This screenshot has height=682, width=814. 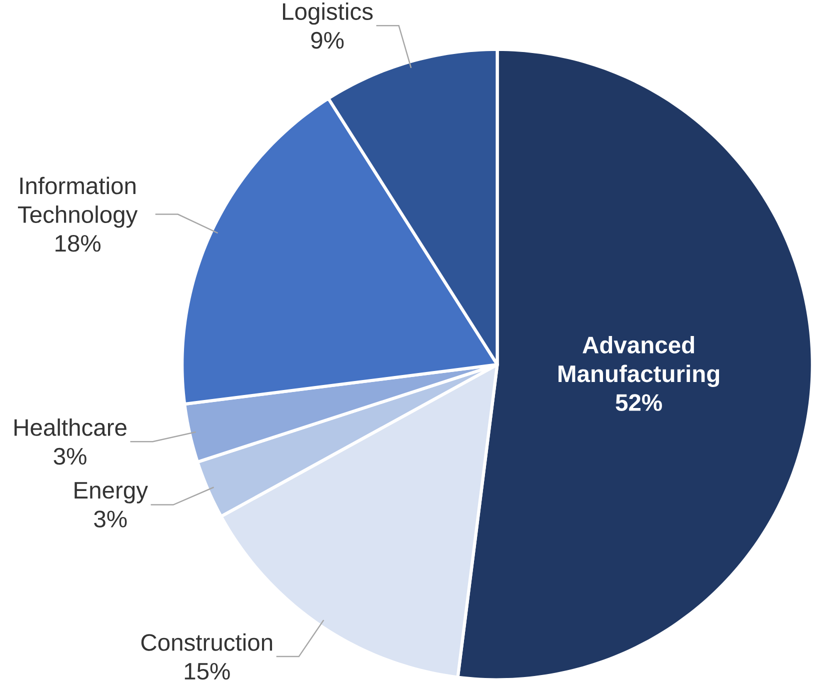 I want to click on slice-label: Construction, so click(x=206, y=642).